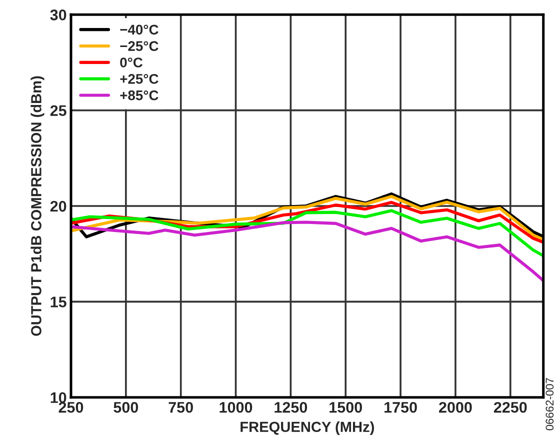 The image size is (559, 444). Describe the element at coordinates (37, 206) in the screenshot. I see `y-axis-title: OUTPUT P1dB COMPRESSION (dBm)` at that location.